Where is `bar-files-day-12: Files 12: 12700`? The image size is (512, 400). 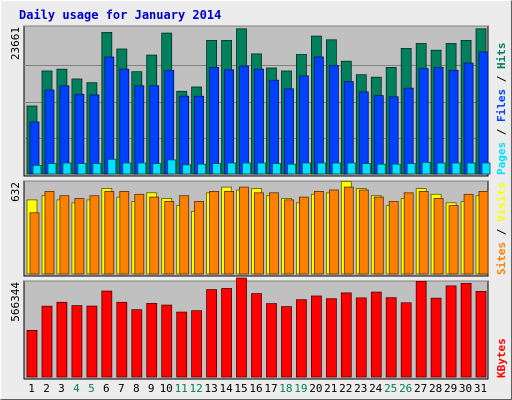 bar-files-day-12: Files 12: 12700 is located at coordinates (199, 135).